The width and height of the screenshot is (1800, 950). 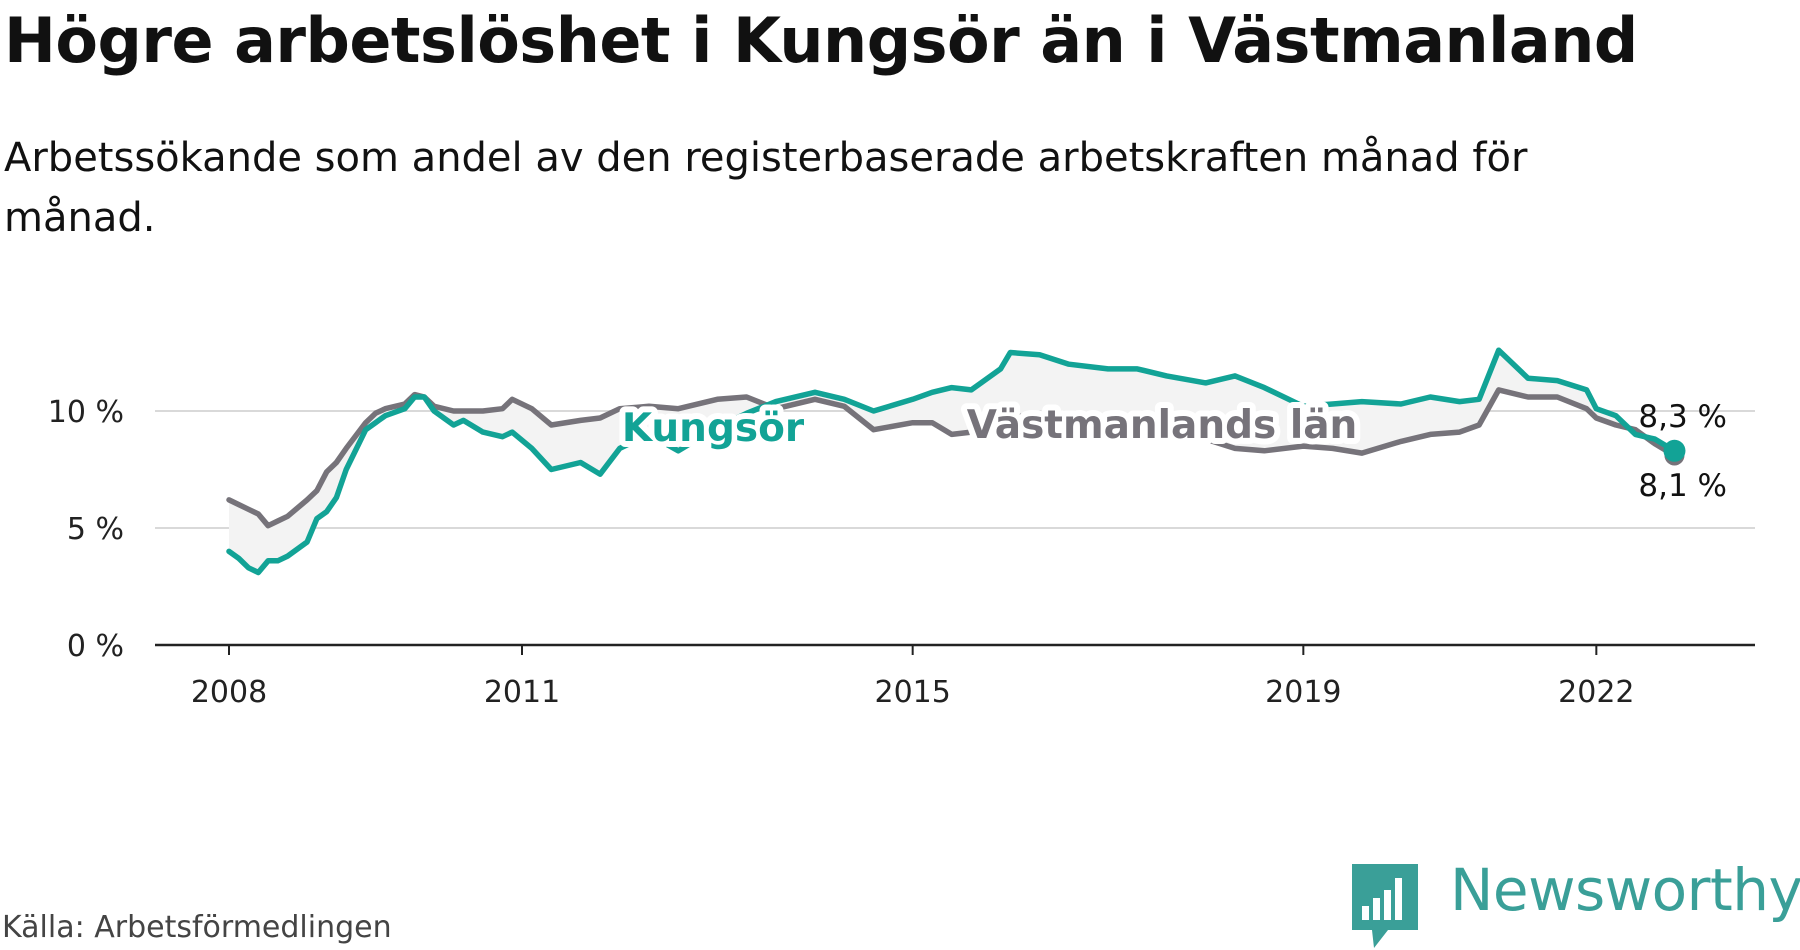 I want to click on x-tick-label: 2019, so click(x=1303, y=692).